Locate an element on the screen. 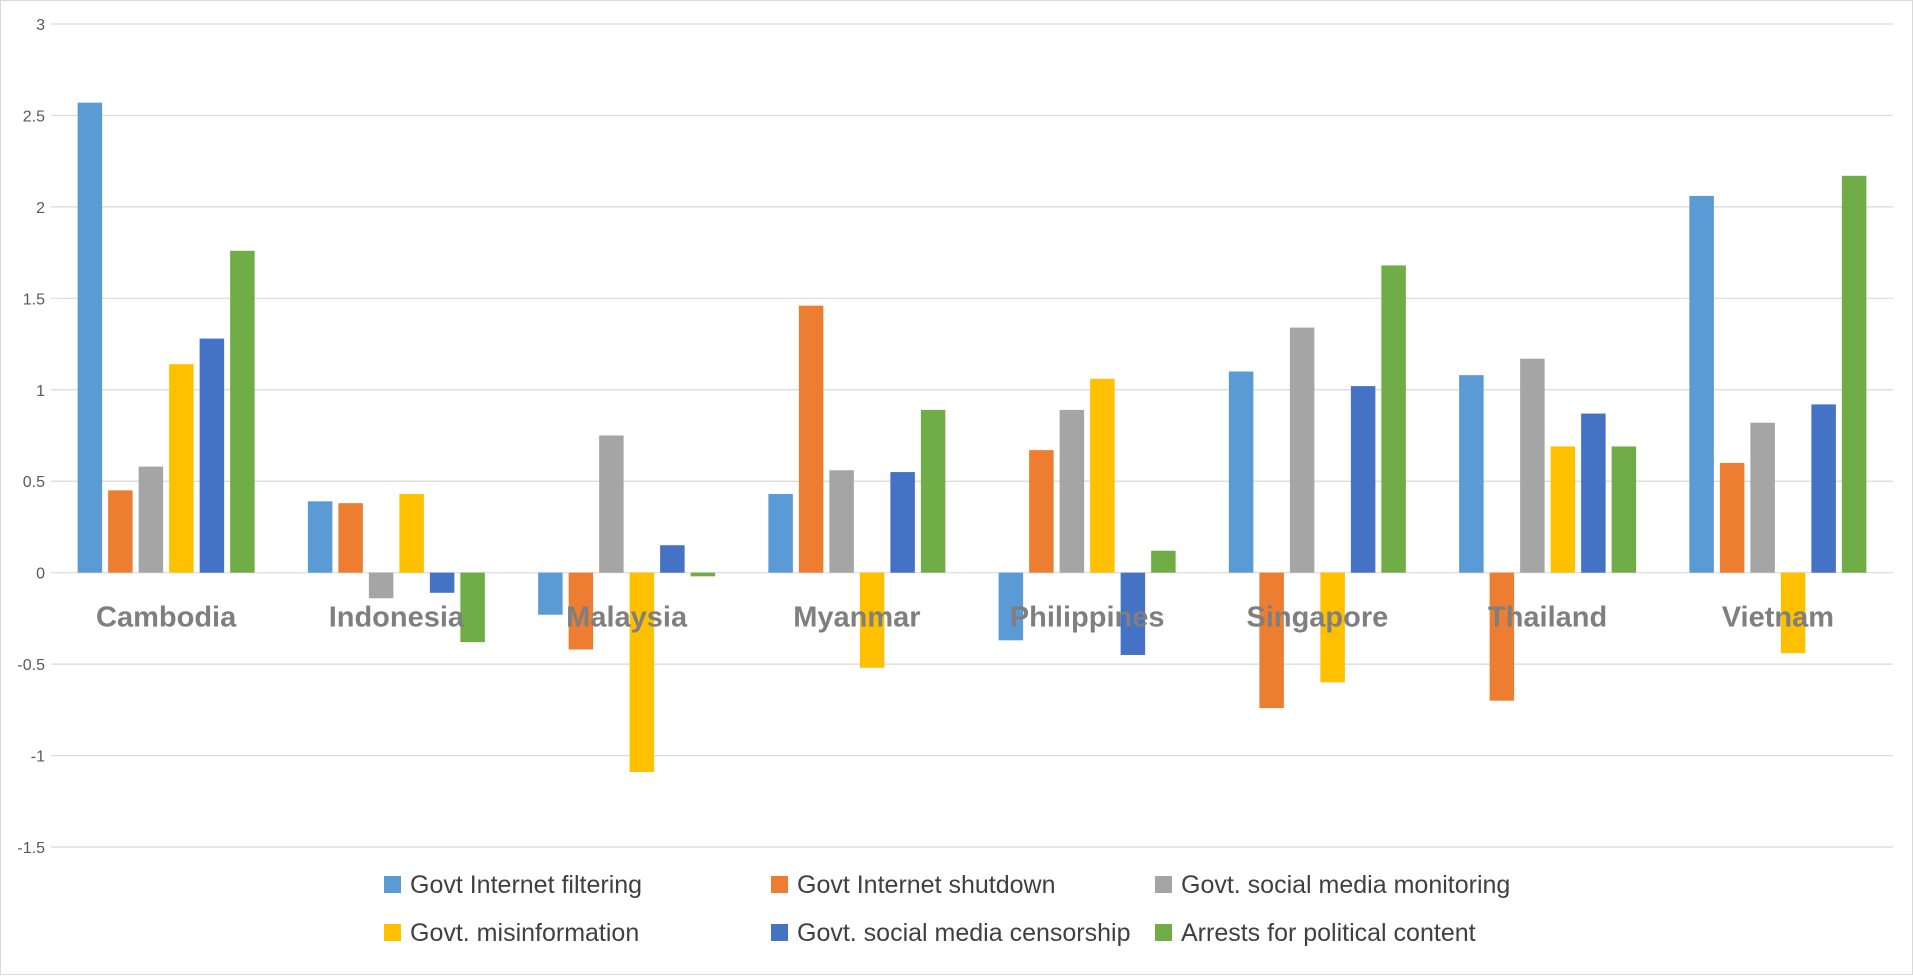 Image resolution: width=1913 pixels, height=976 pixels. category-label: Cambodia is located at coordinates (166, 618).